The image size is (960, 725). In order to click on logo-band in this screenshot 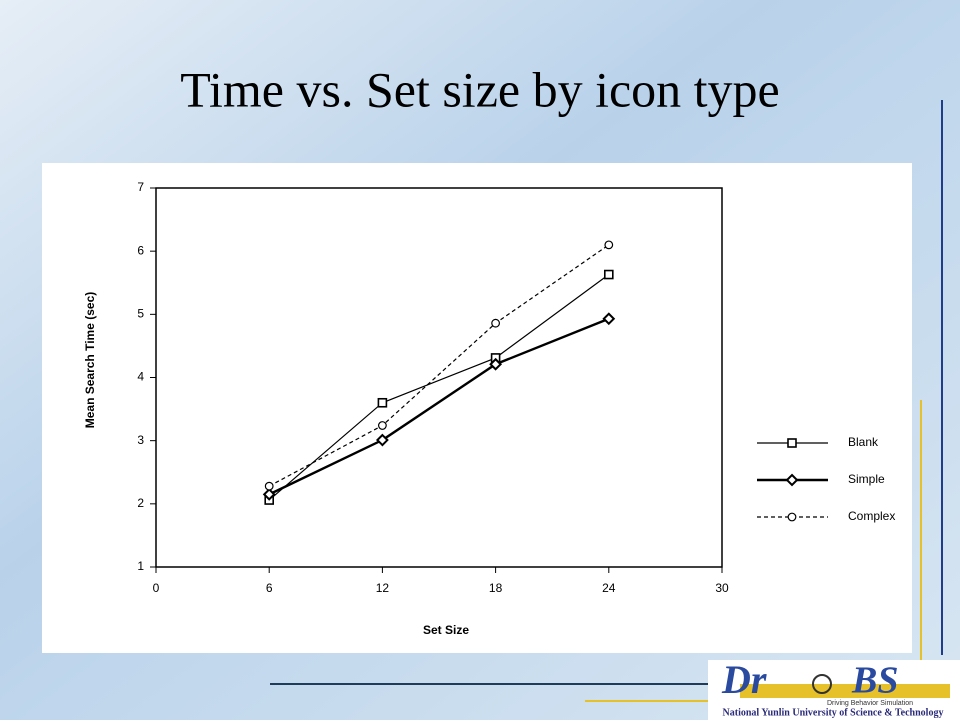, I will do `click(845, 691)`.